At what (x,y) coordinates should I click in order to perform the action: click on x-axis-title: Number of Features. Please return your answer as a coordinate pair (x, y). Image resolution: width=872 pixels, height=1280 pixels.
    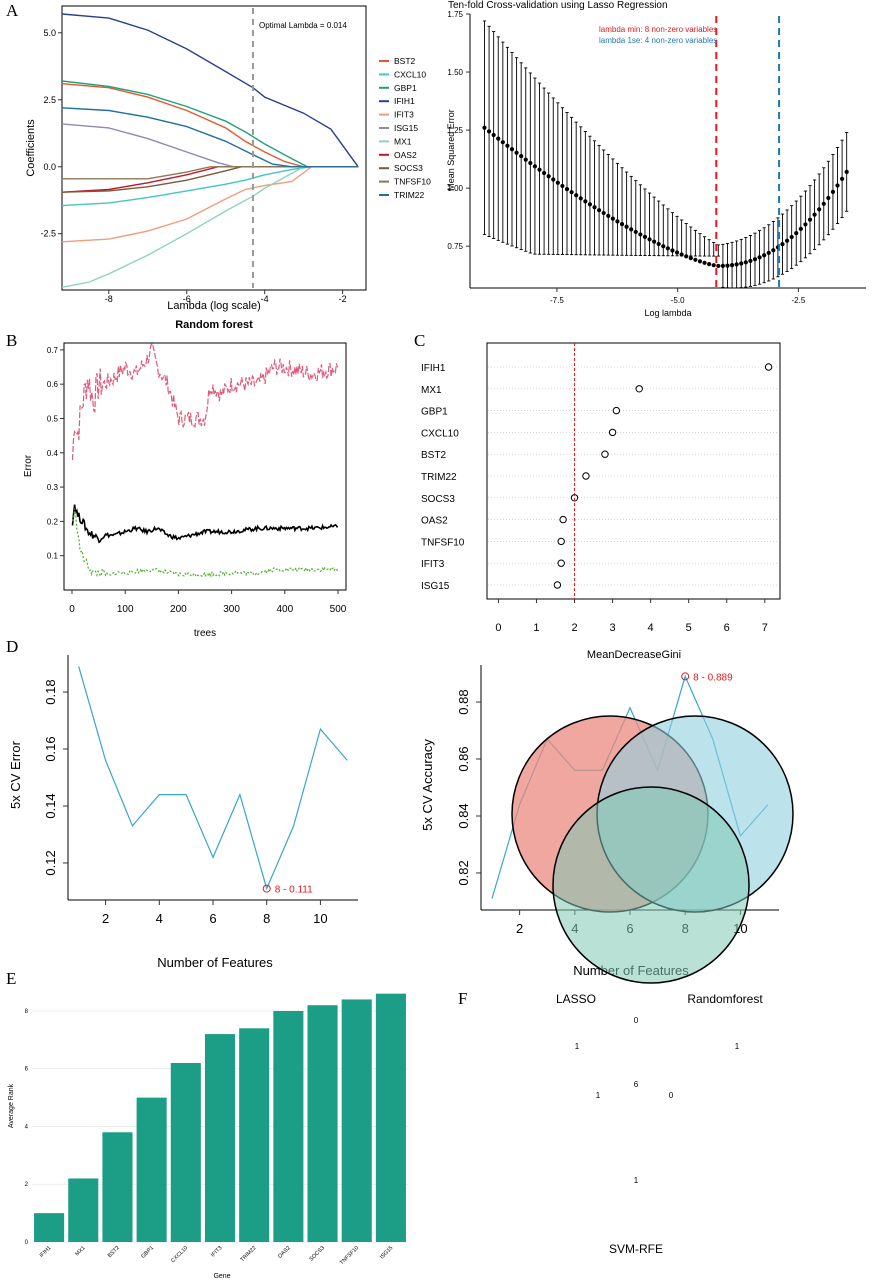
    Looking at the image, I should click on (215, 962).